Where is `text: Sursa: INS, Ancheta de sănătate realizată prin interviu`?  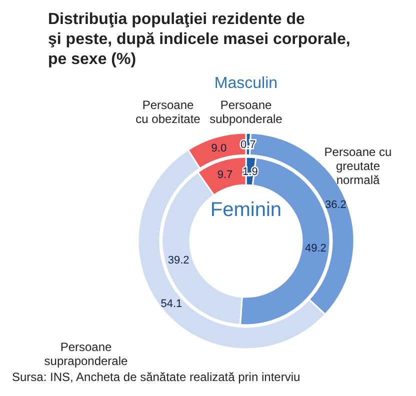
text: Sursa: INS, Ancheta de sănătate realizată prin interviu is located at coordinates (156, 377).